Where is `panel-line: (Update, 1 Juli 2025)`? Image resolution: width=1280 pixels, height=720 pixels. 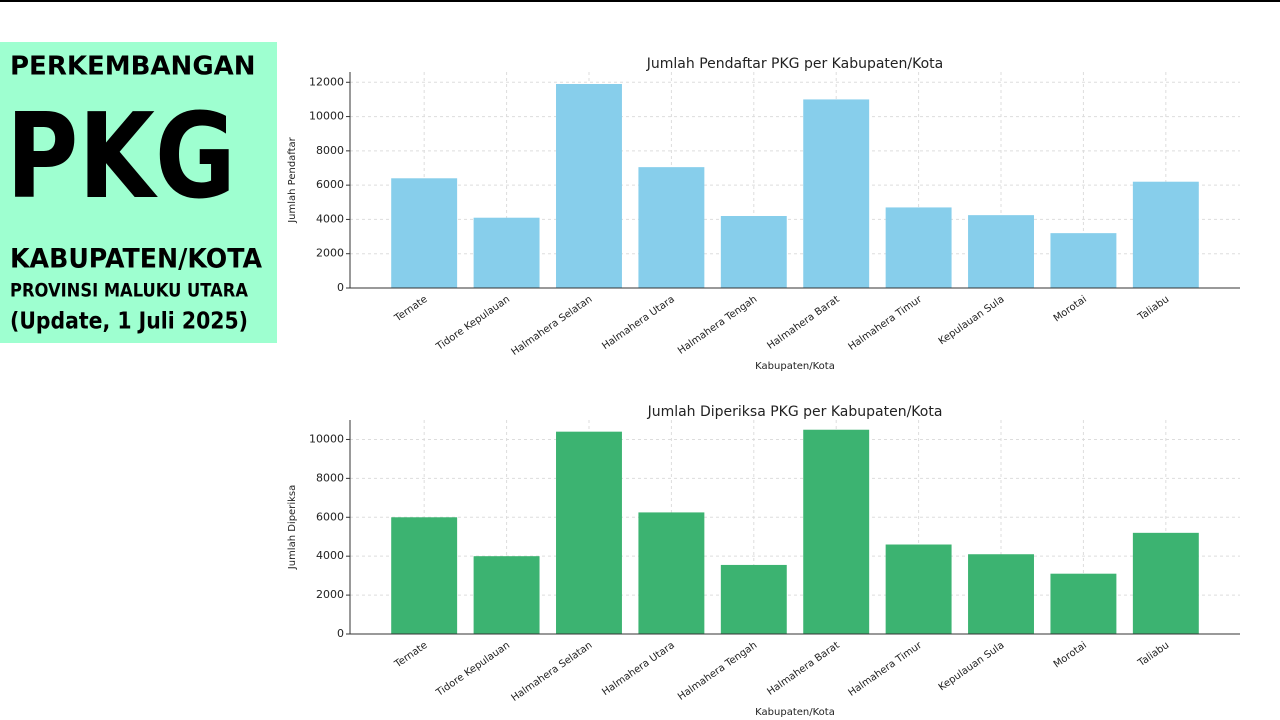 panel-line: (Update, 1 Juli 2025) is located at coordinates (129, 322).